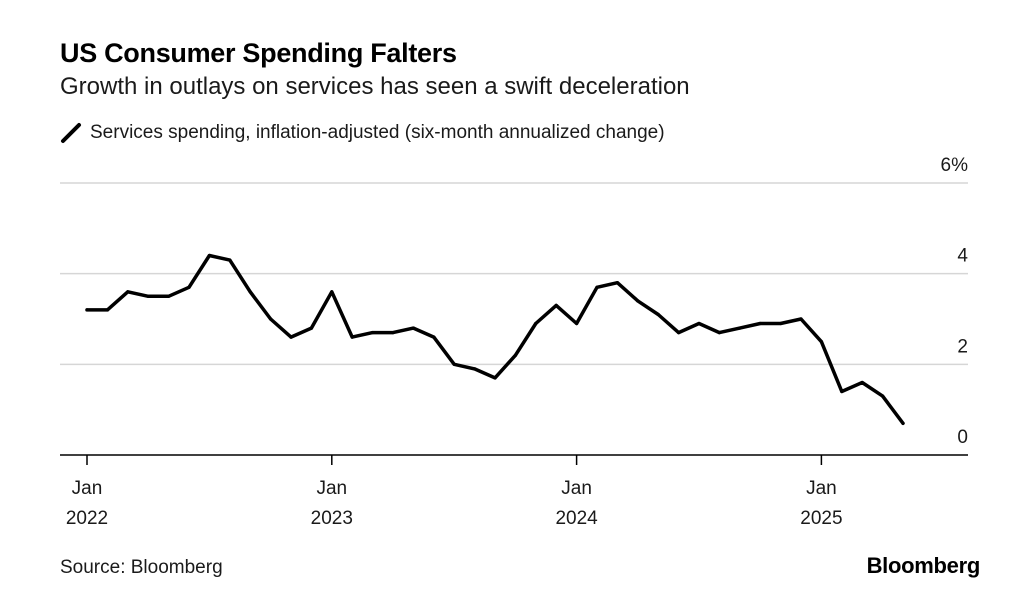 This screenshot has height=615, width=1024. Describe the element at coordinates (955, 301) in the screenshot. I see `y-axis-labels: 0 2 4 6%` at that location.